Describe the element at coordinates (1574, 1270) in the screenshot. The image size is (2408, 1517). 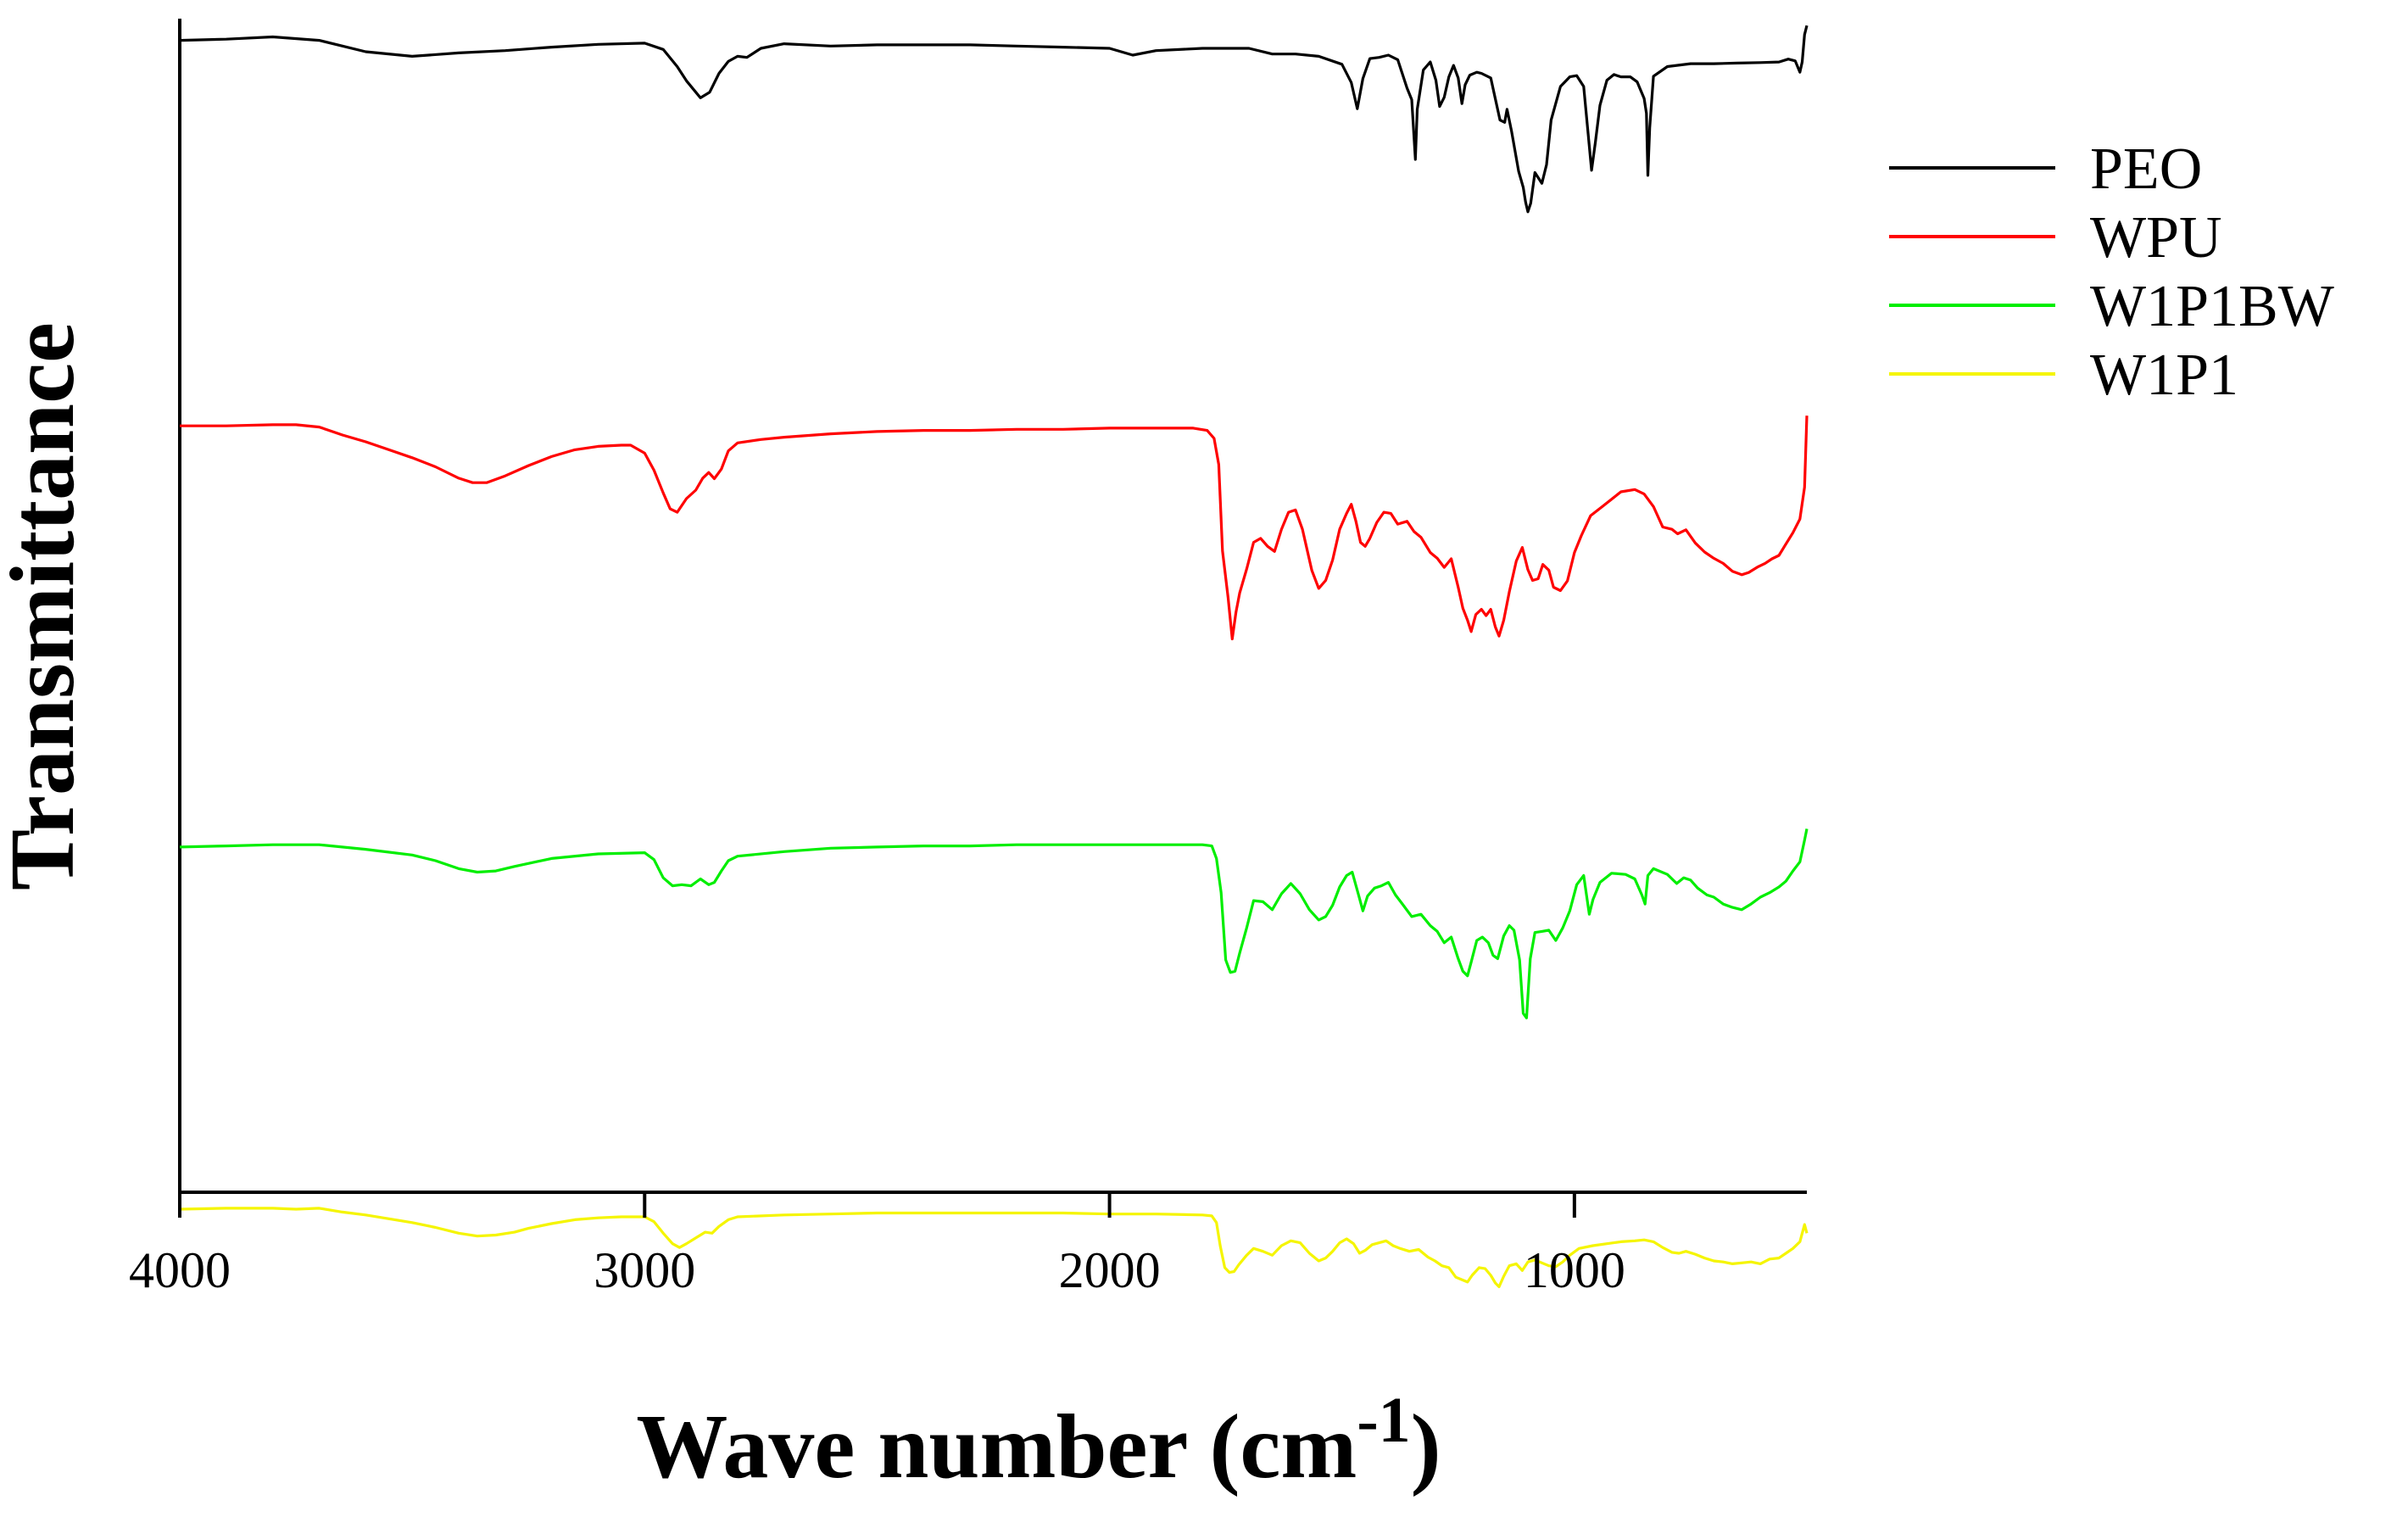
I see `x-tick-label-1000: 1000` at that location.